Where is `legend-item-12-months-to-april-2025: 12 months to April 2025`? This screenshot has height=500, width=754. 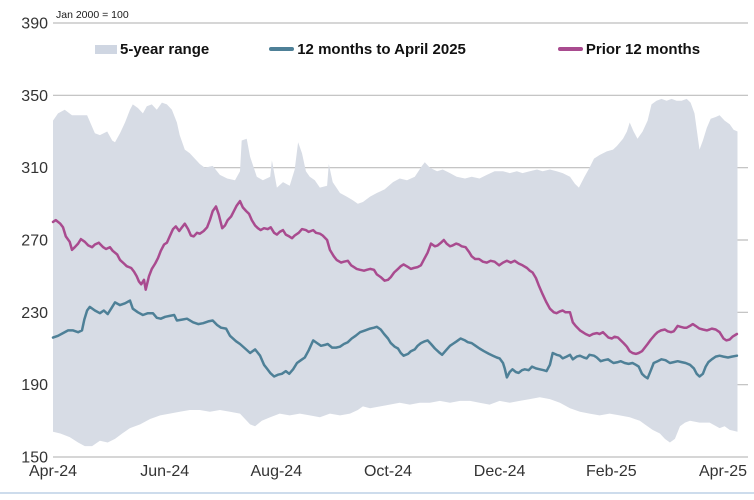 legend-item-12-months-to-april-2025: 12 months to April 2025 is located at coordinates (367, 49).